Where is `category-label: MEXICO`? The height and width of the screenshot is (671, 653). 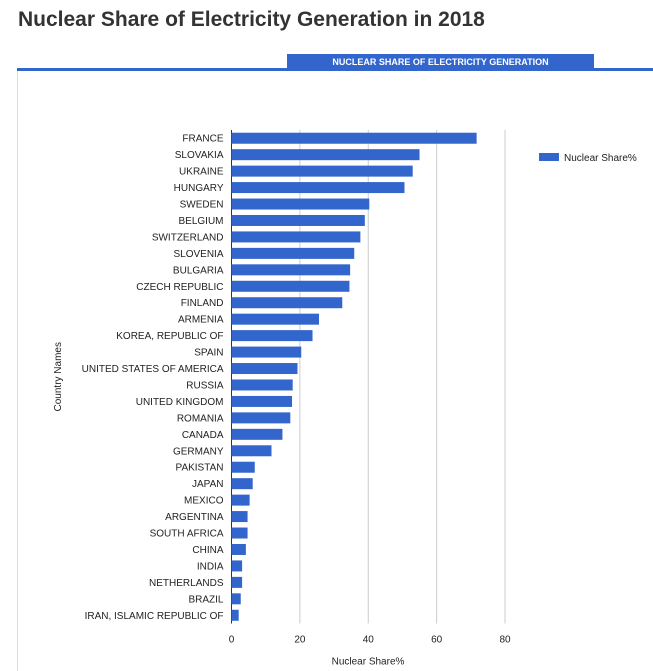 category-label: MEXICO is located at coordinates (204, 501).